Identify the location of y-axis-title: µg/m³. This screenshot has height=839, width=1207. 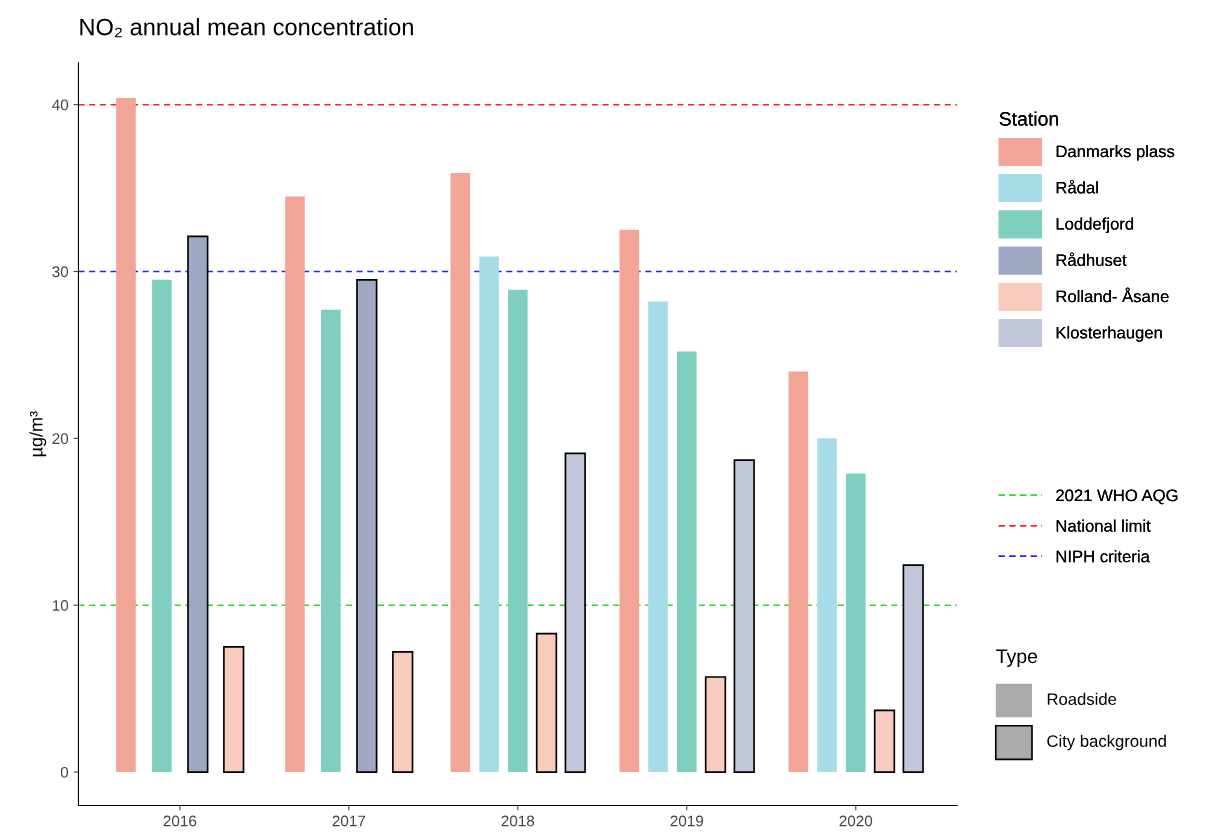
(38, 434).